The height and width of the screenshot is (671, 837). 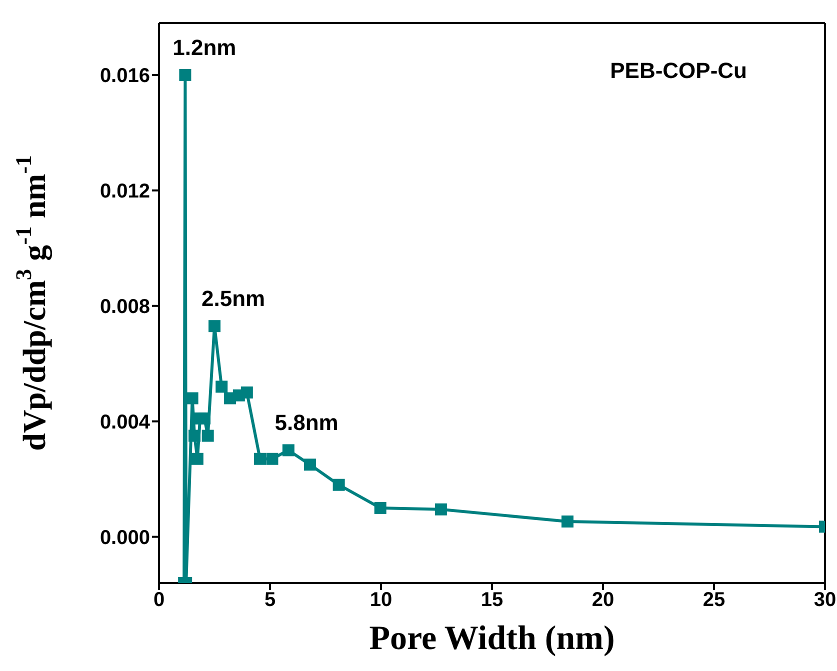 I want to click on annotation: 2.5nm, so click(x=234, y=299).